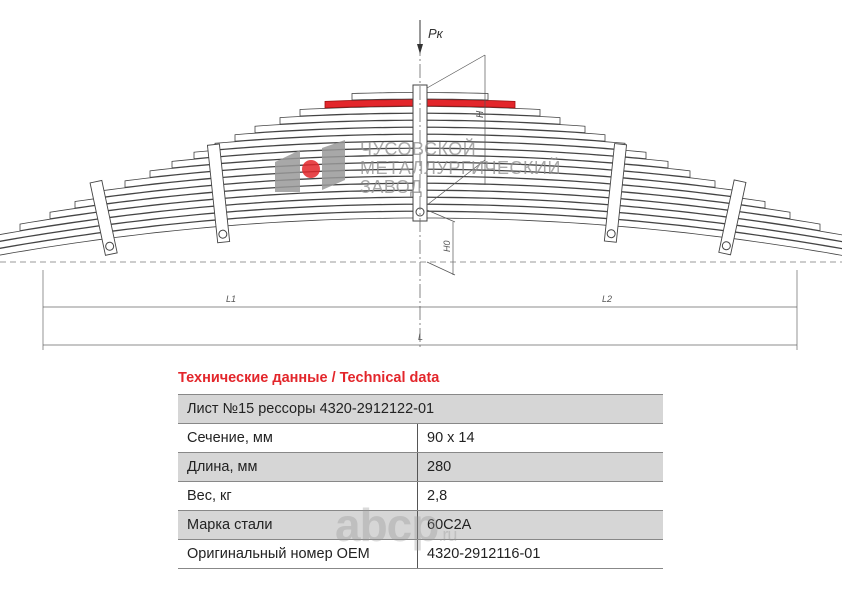 The width and height of the screenshot is (842, 595). Describe the element at coordinates (298, 525) in the screenshot. I see `row-label: Марка стали` at that location.